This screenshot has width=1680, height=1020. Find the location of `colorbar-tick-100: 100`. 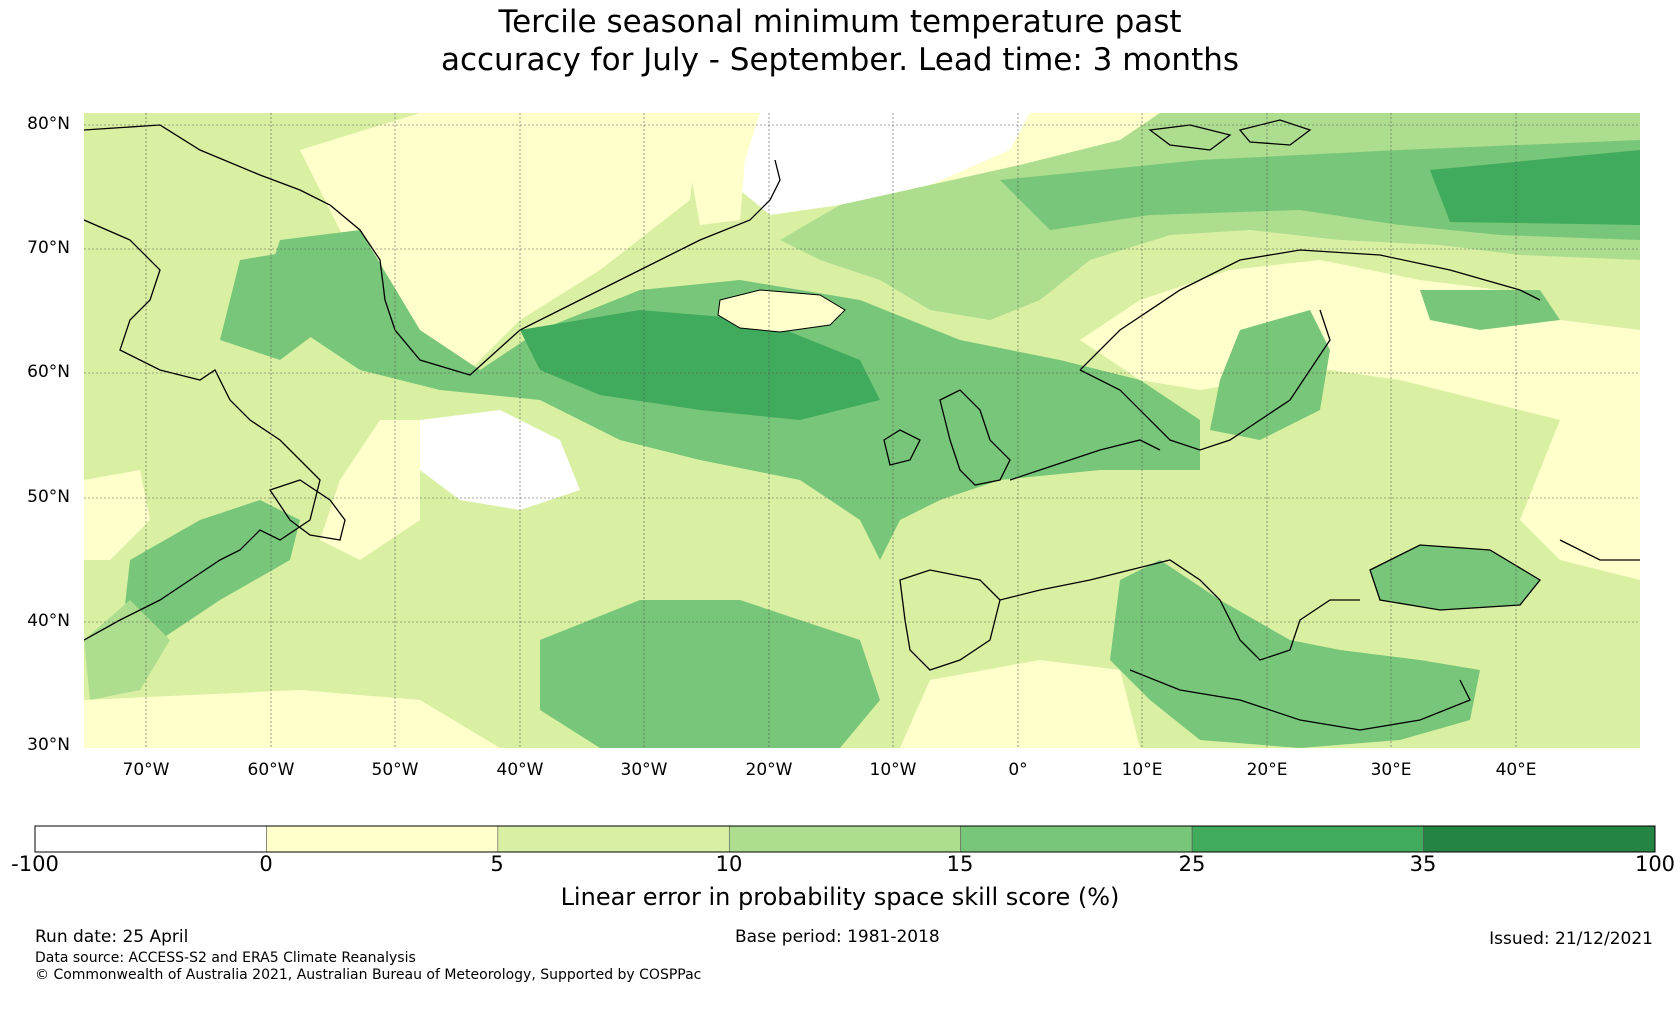

colorbar-tick-100: 100 is located at coordinates (1655, 864).